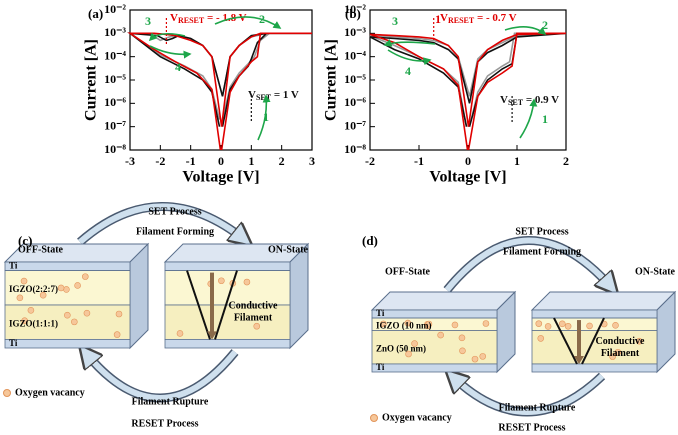 The image size is (678, 435). What do you see at coordinates (115, 9) in the screenshot?
I see `y-tick-label: 10⁻²` at bounding box center [115, 9].